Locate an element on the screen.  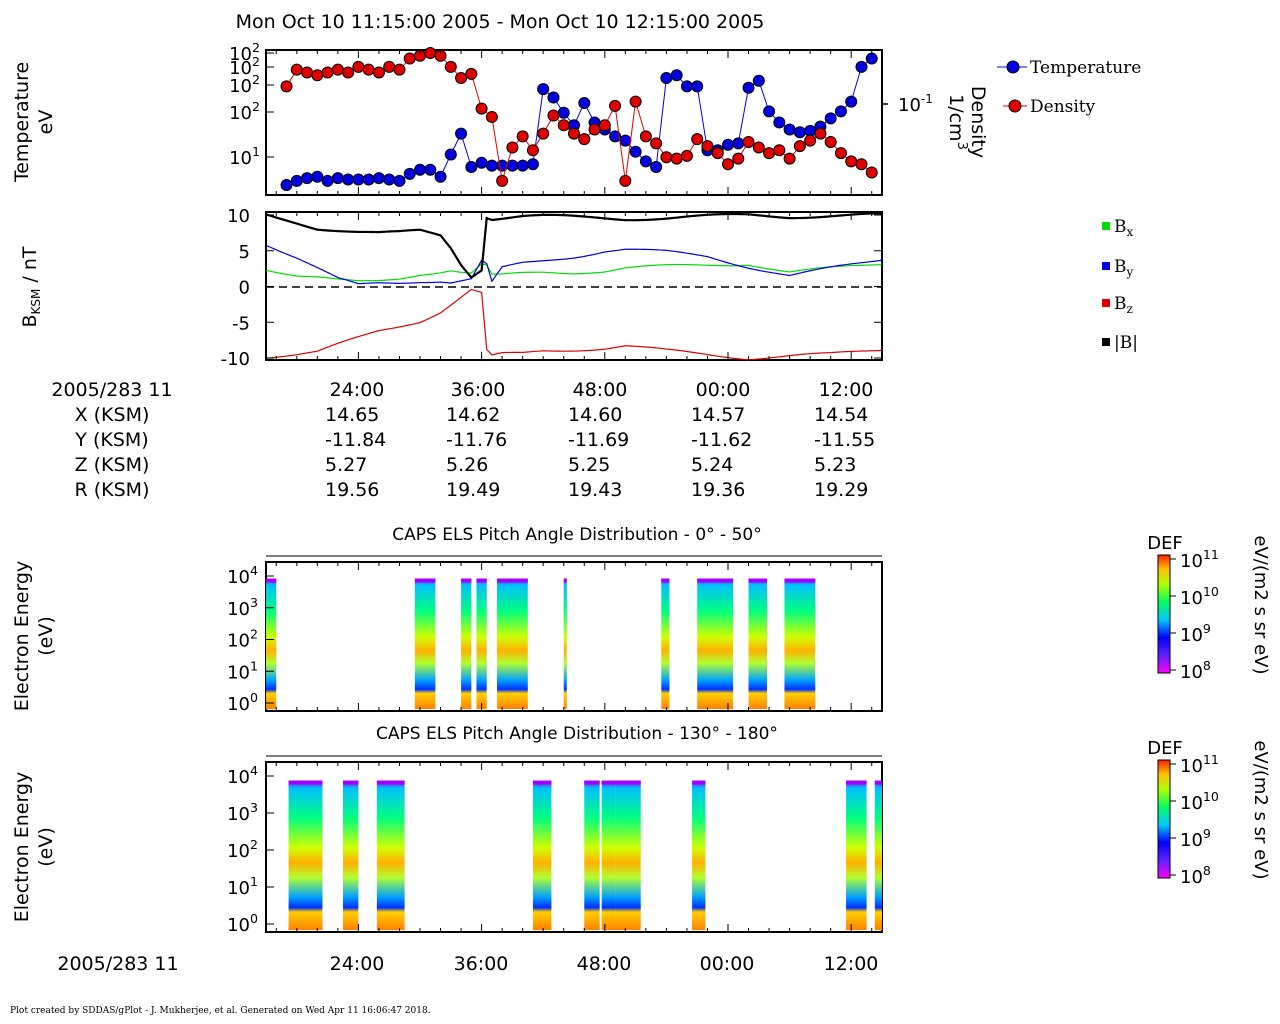
ephemeris-value: 5.24 is located at coordinates (712, 465).